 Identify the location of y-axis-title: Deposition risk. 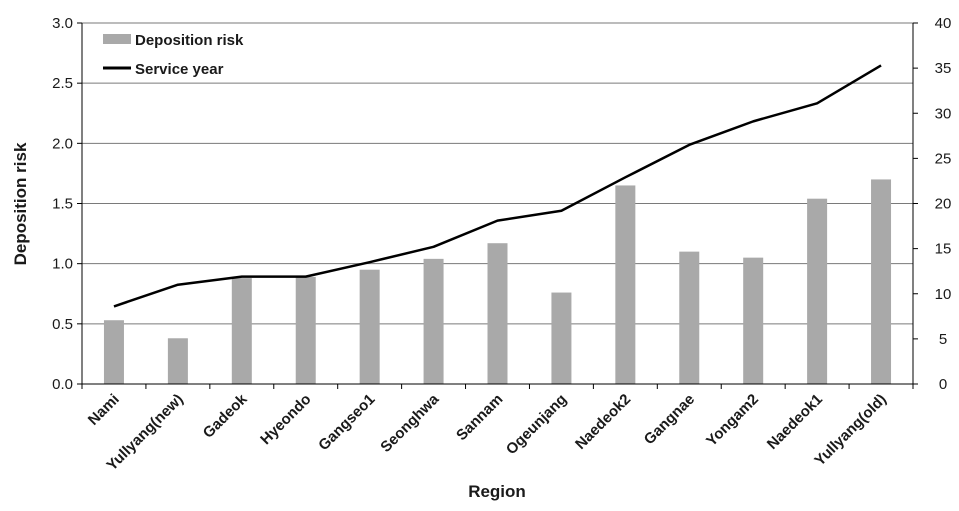
(20, 203).